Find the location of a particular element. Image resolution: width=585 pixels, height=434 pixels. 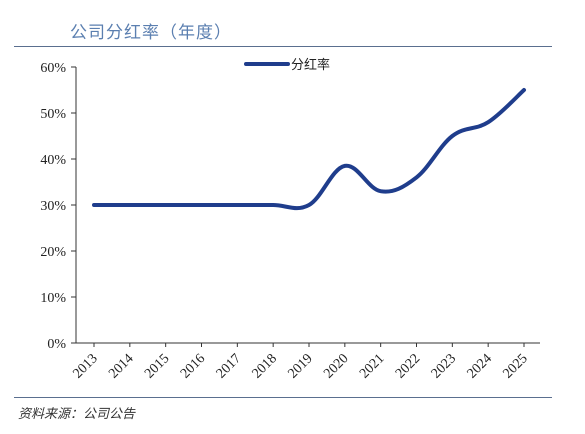

bottom-divider is located at coordinates (283, 397).